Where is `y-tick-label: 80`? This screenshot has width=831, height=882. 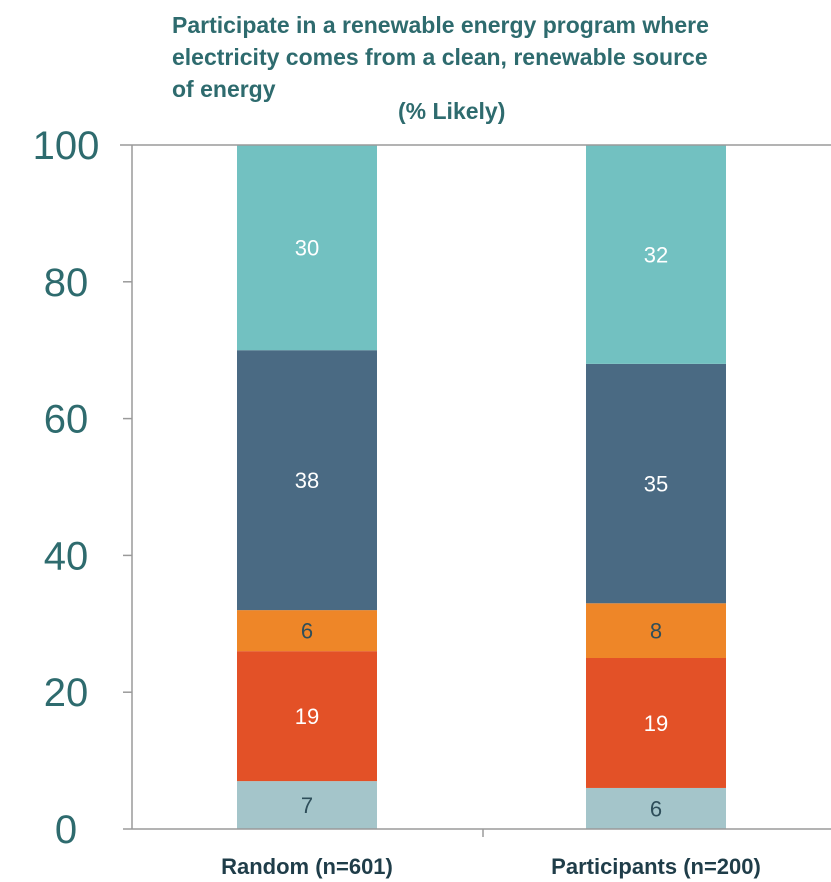 y-tick-label: 80 is located at coordinates (66, 283).